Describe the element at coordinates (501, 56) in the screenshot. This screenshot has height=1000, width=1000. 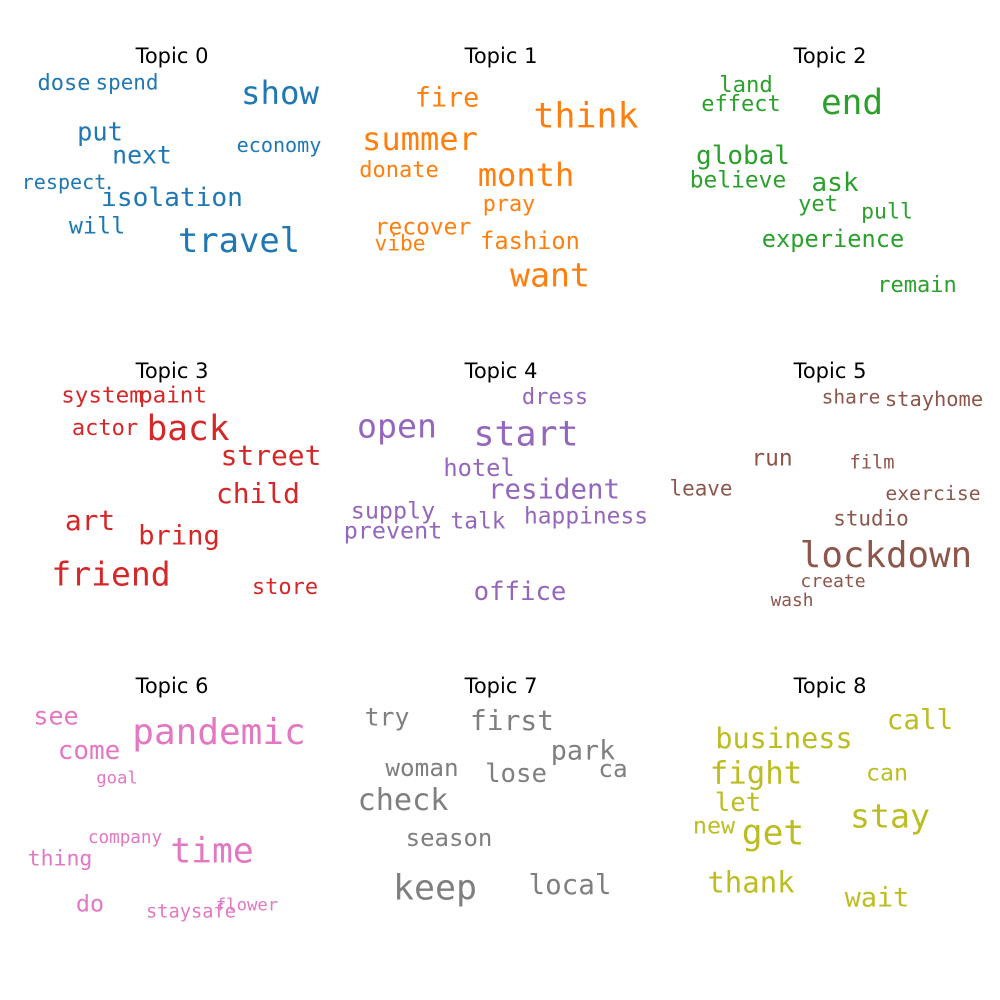
I see `panel-title: Topic 1` at that location.